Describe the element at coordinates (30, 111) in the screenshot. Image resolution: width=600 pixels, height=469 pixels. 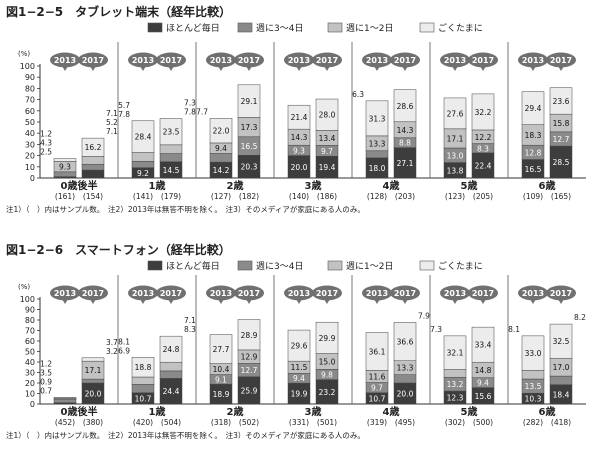
I see `y-tick-label: 60` at that location.